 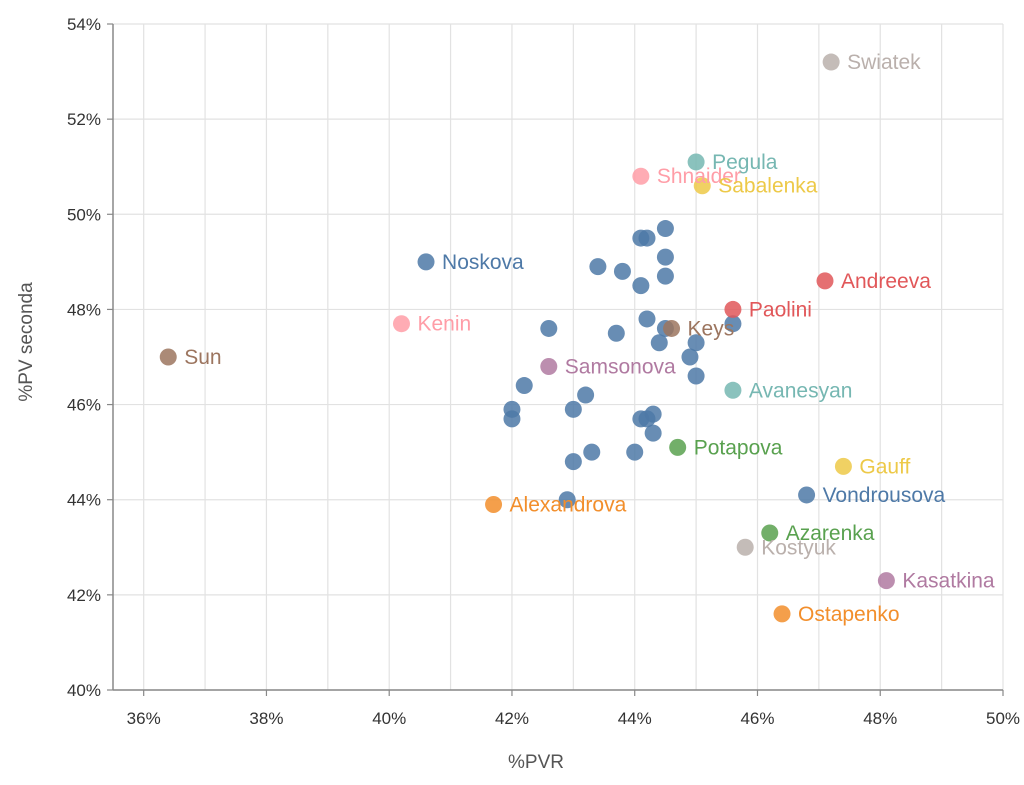 I want to click on point-label-kasatkina: Kasatkina, so click(x=948, y=581).